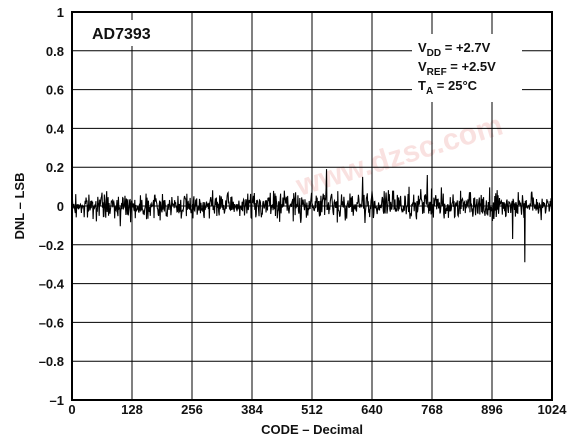  I want to click on title-background, so click(126, 33).